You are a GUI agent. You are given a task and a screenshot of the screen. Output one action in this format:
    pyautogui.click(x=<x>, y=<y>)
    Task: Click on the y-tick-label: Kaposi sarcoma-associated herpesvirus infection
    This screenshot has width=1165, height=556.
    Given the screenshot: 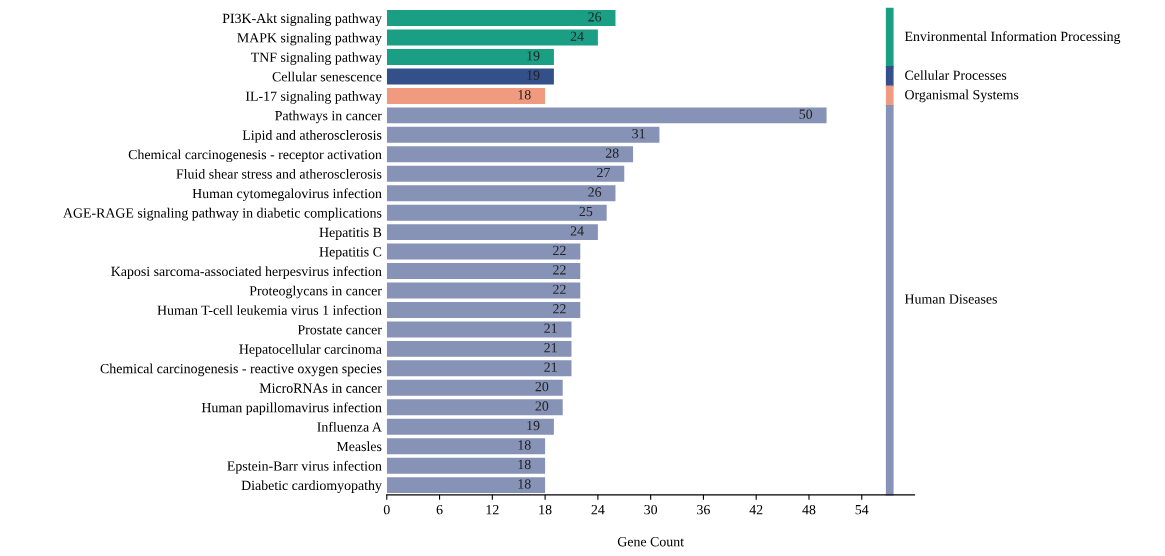 What is the action you would take?
    pyautogui.click(x=246, y=272)
    